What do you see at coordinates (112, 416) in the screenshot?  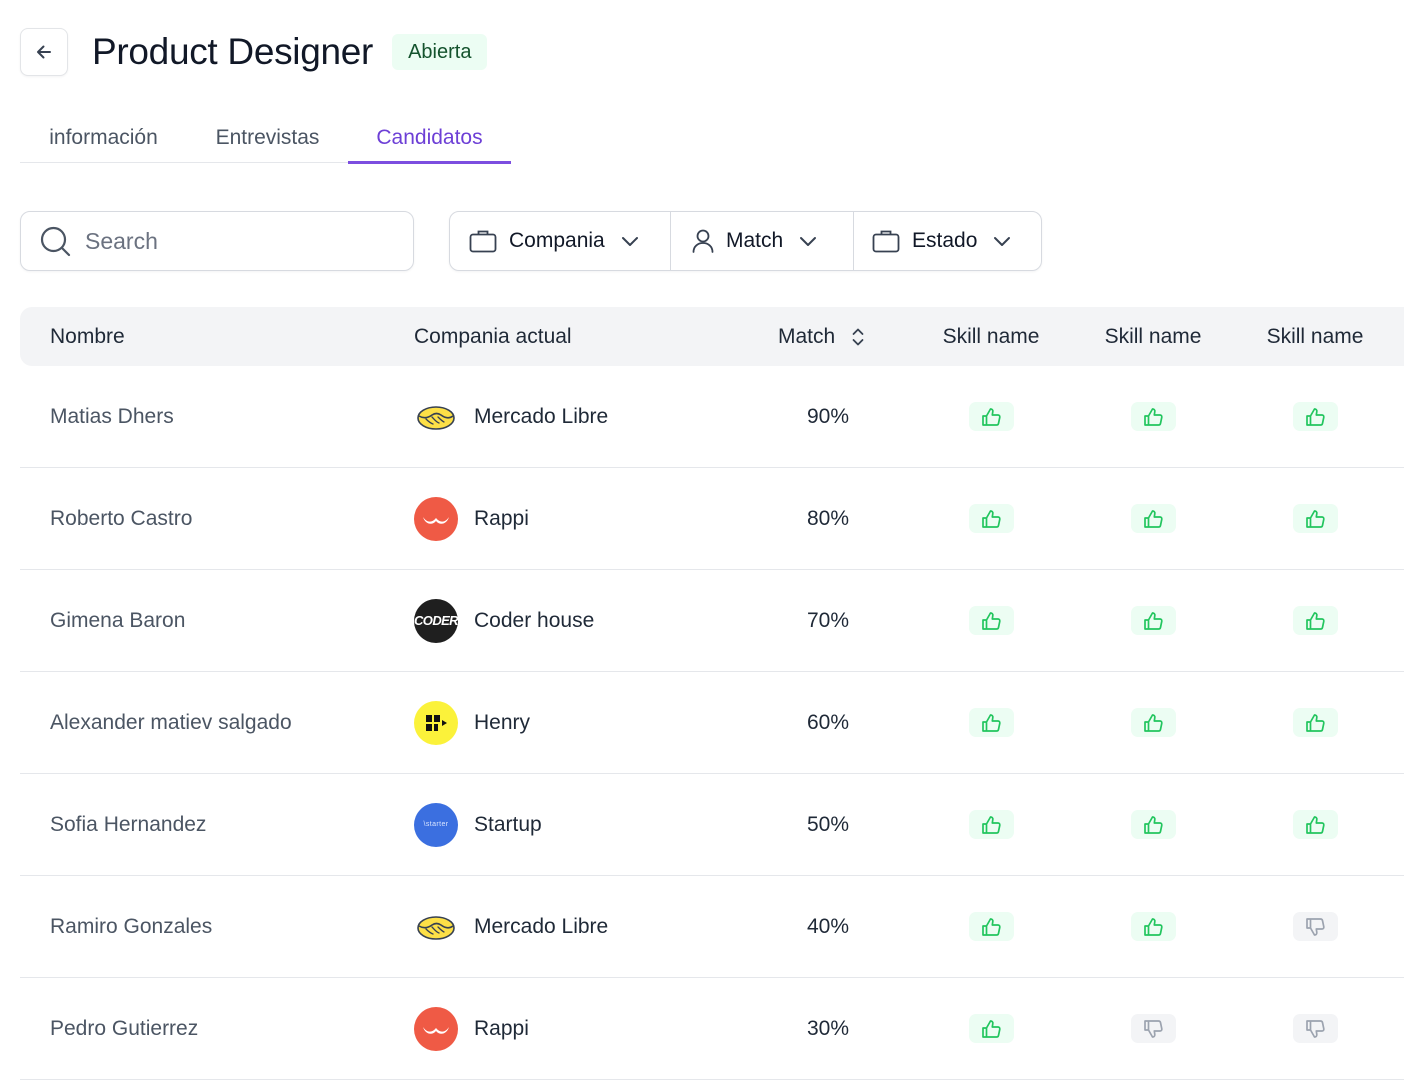 I see `candidate-name: Matias Dhers` at bounding box center [112, 416].